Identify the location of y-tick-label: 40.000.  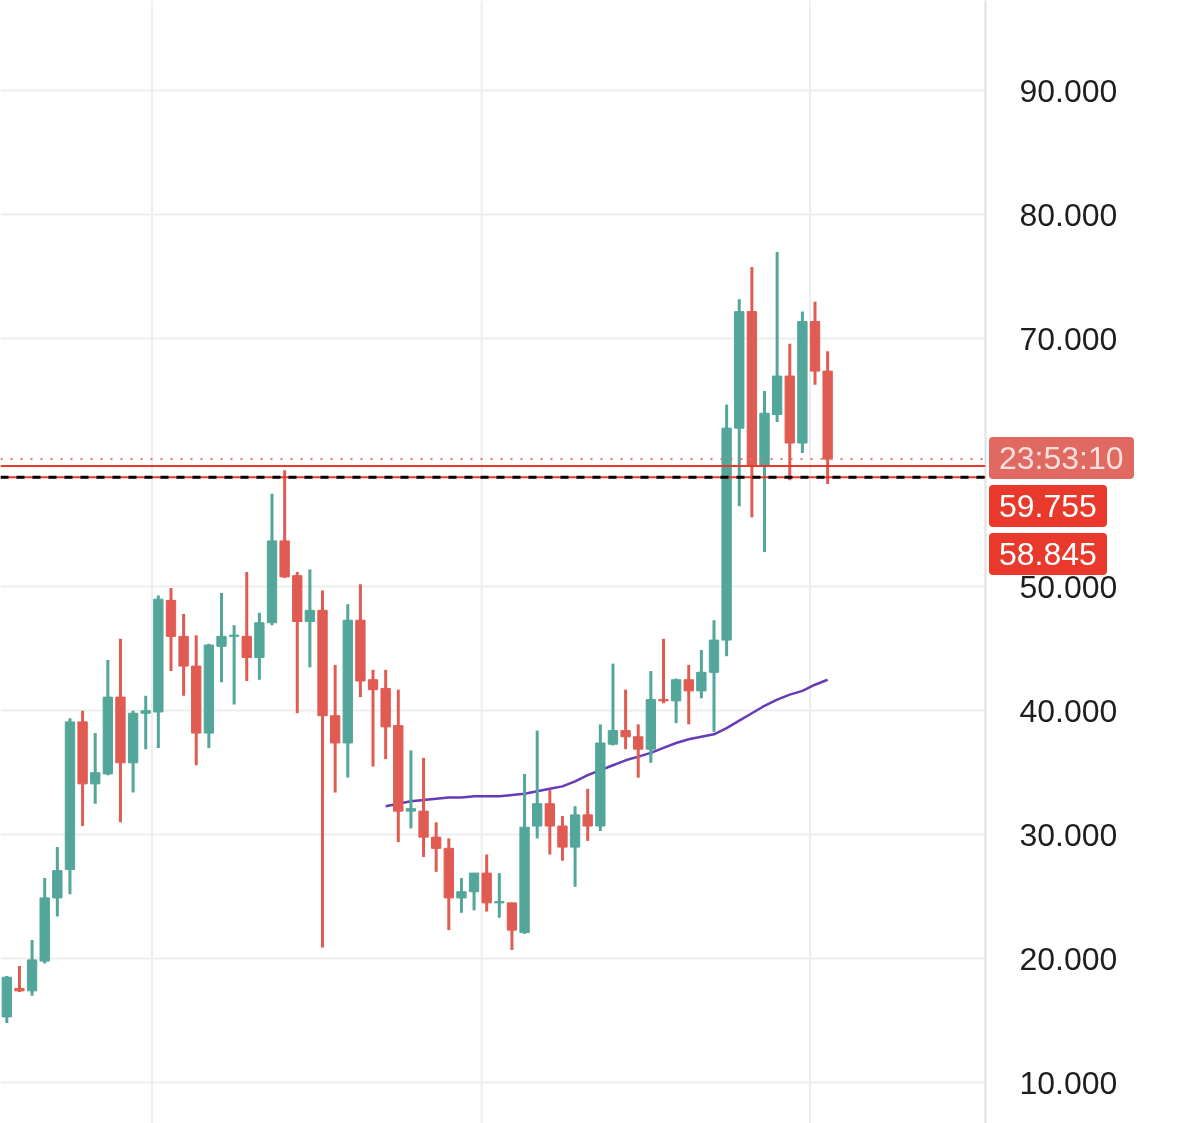
(1068, 710).